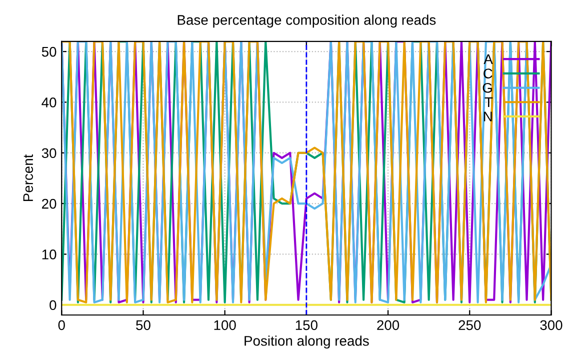 This screenshot has width=576, height=360. I want to click on x-tick-label: 100, so click(225, 325).